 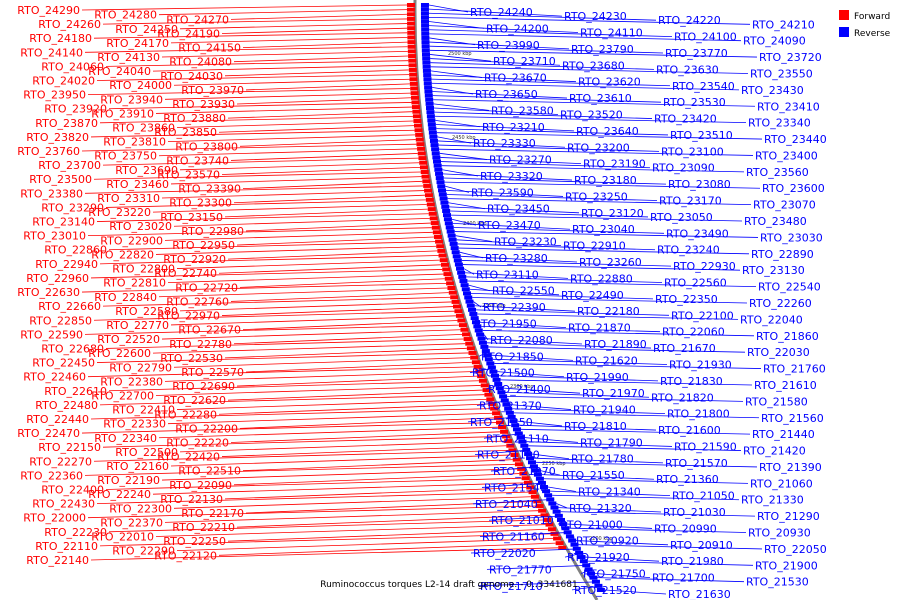 I want to click on reverse-gene-label: RTO_21400, so click(x=519, y=389).